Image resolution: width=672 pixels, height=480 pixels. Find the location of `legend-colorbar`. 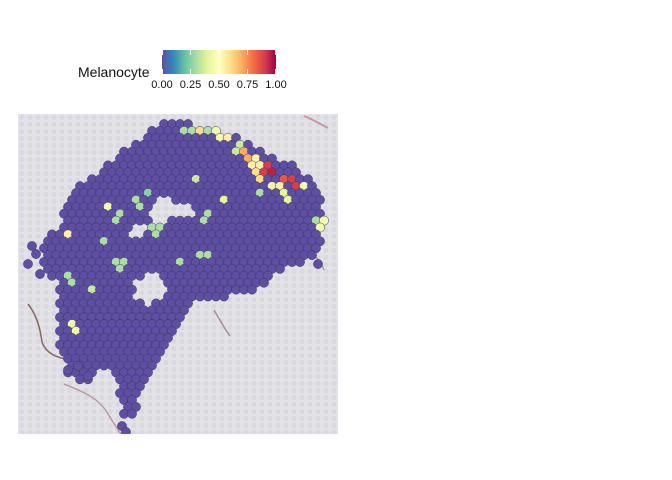

legend-colorbar is located at coordinates (219, 62).